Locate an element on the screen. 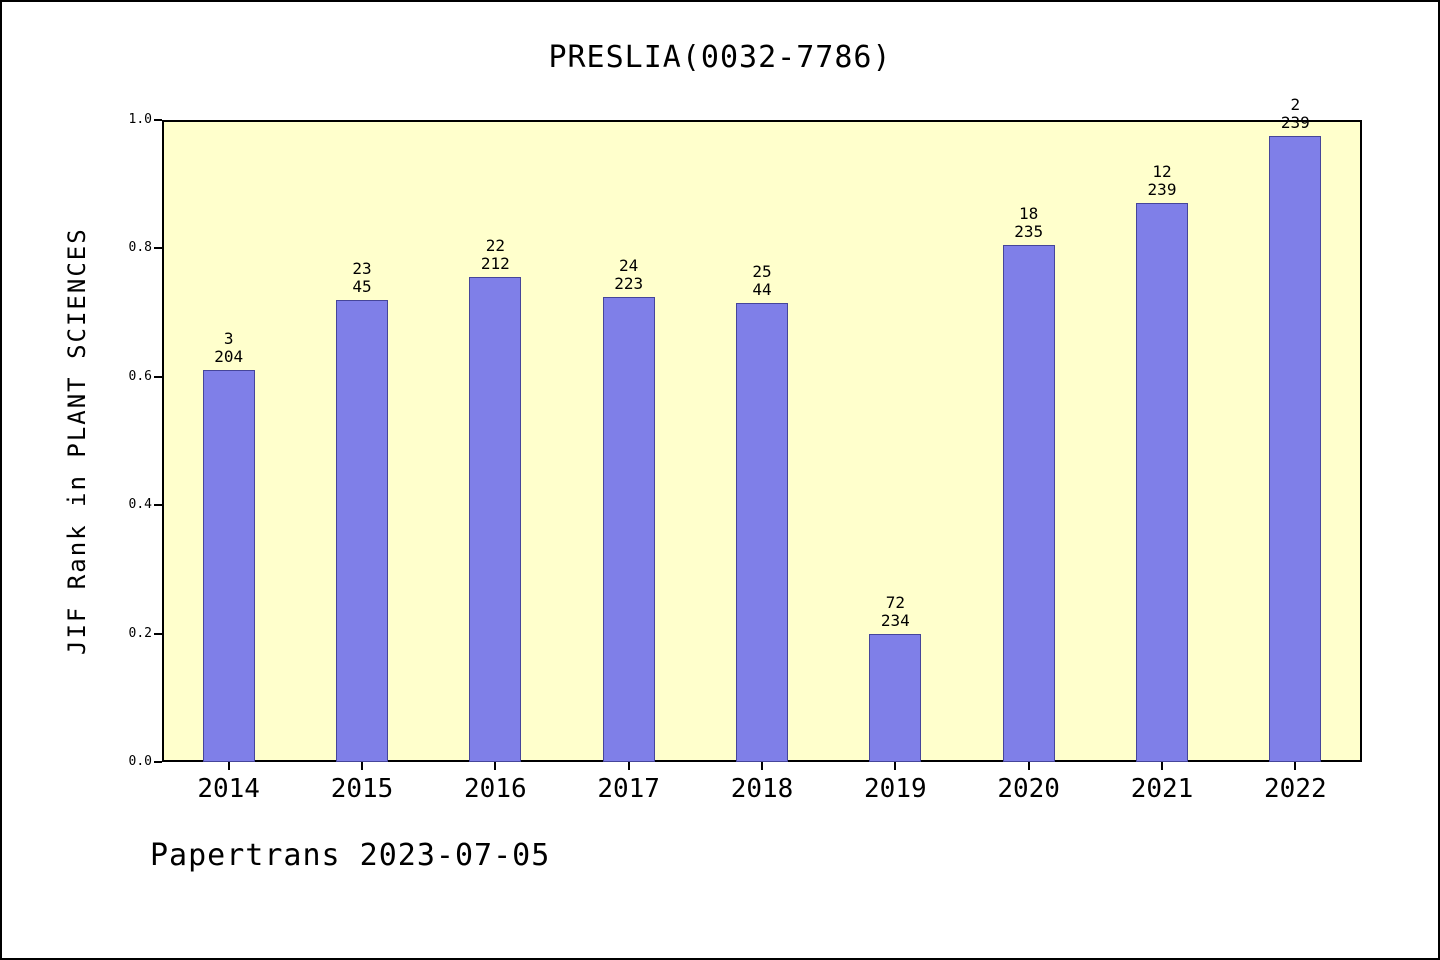 This screenshot has height=960, width=1440. y-tick-label: 0.6 is located at coordinates (140, 376).